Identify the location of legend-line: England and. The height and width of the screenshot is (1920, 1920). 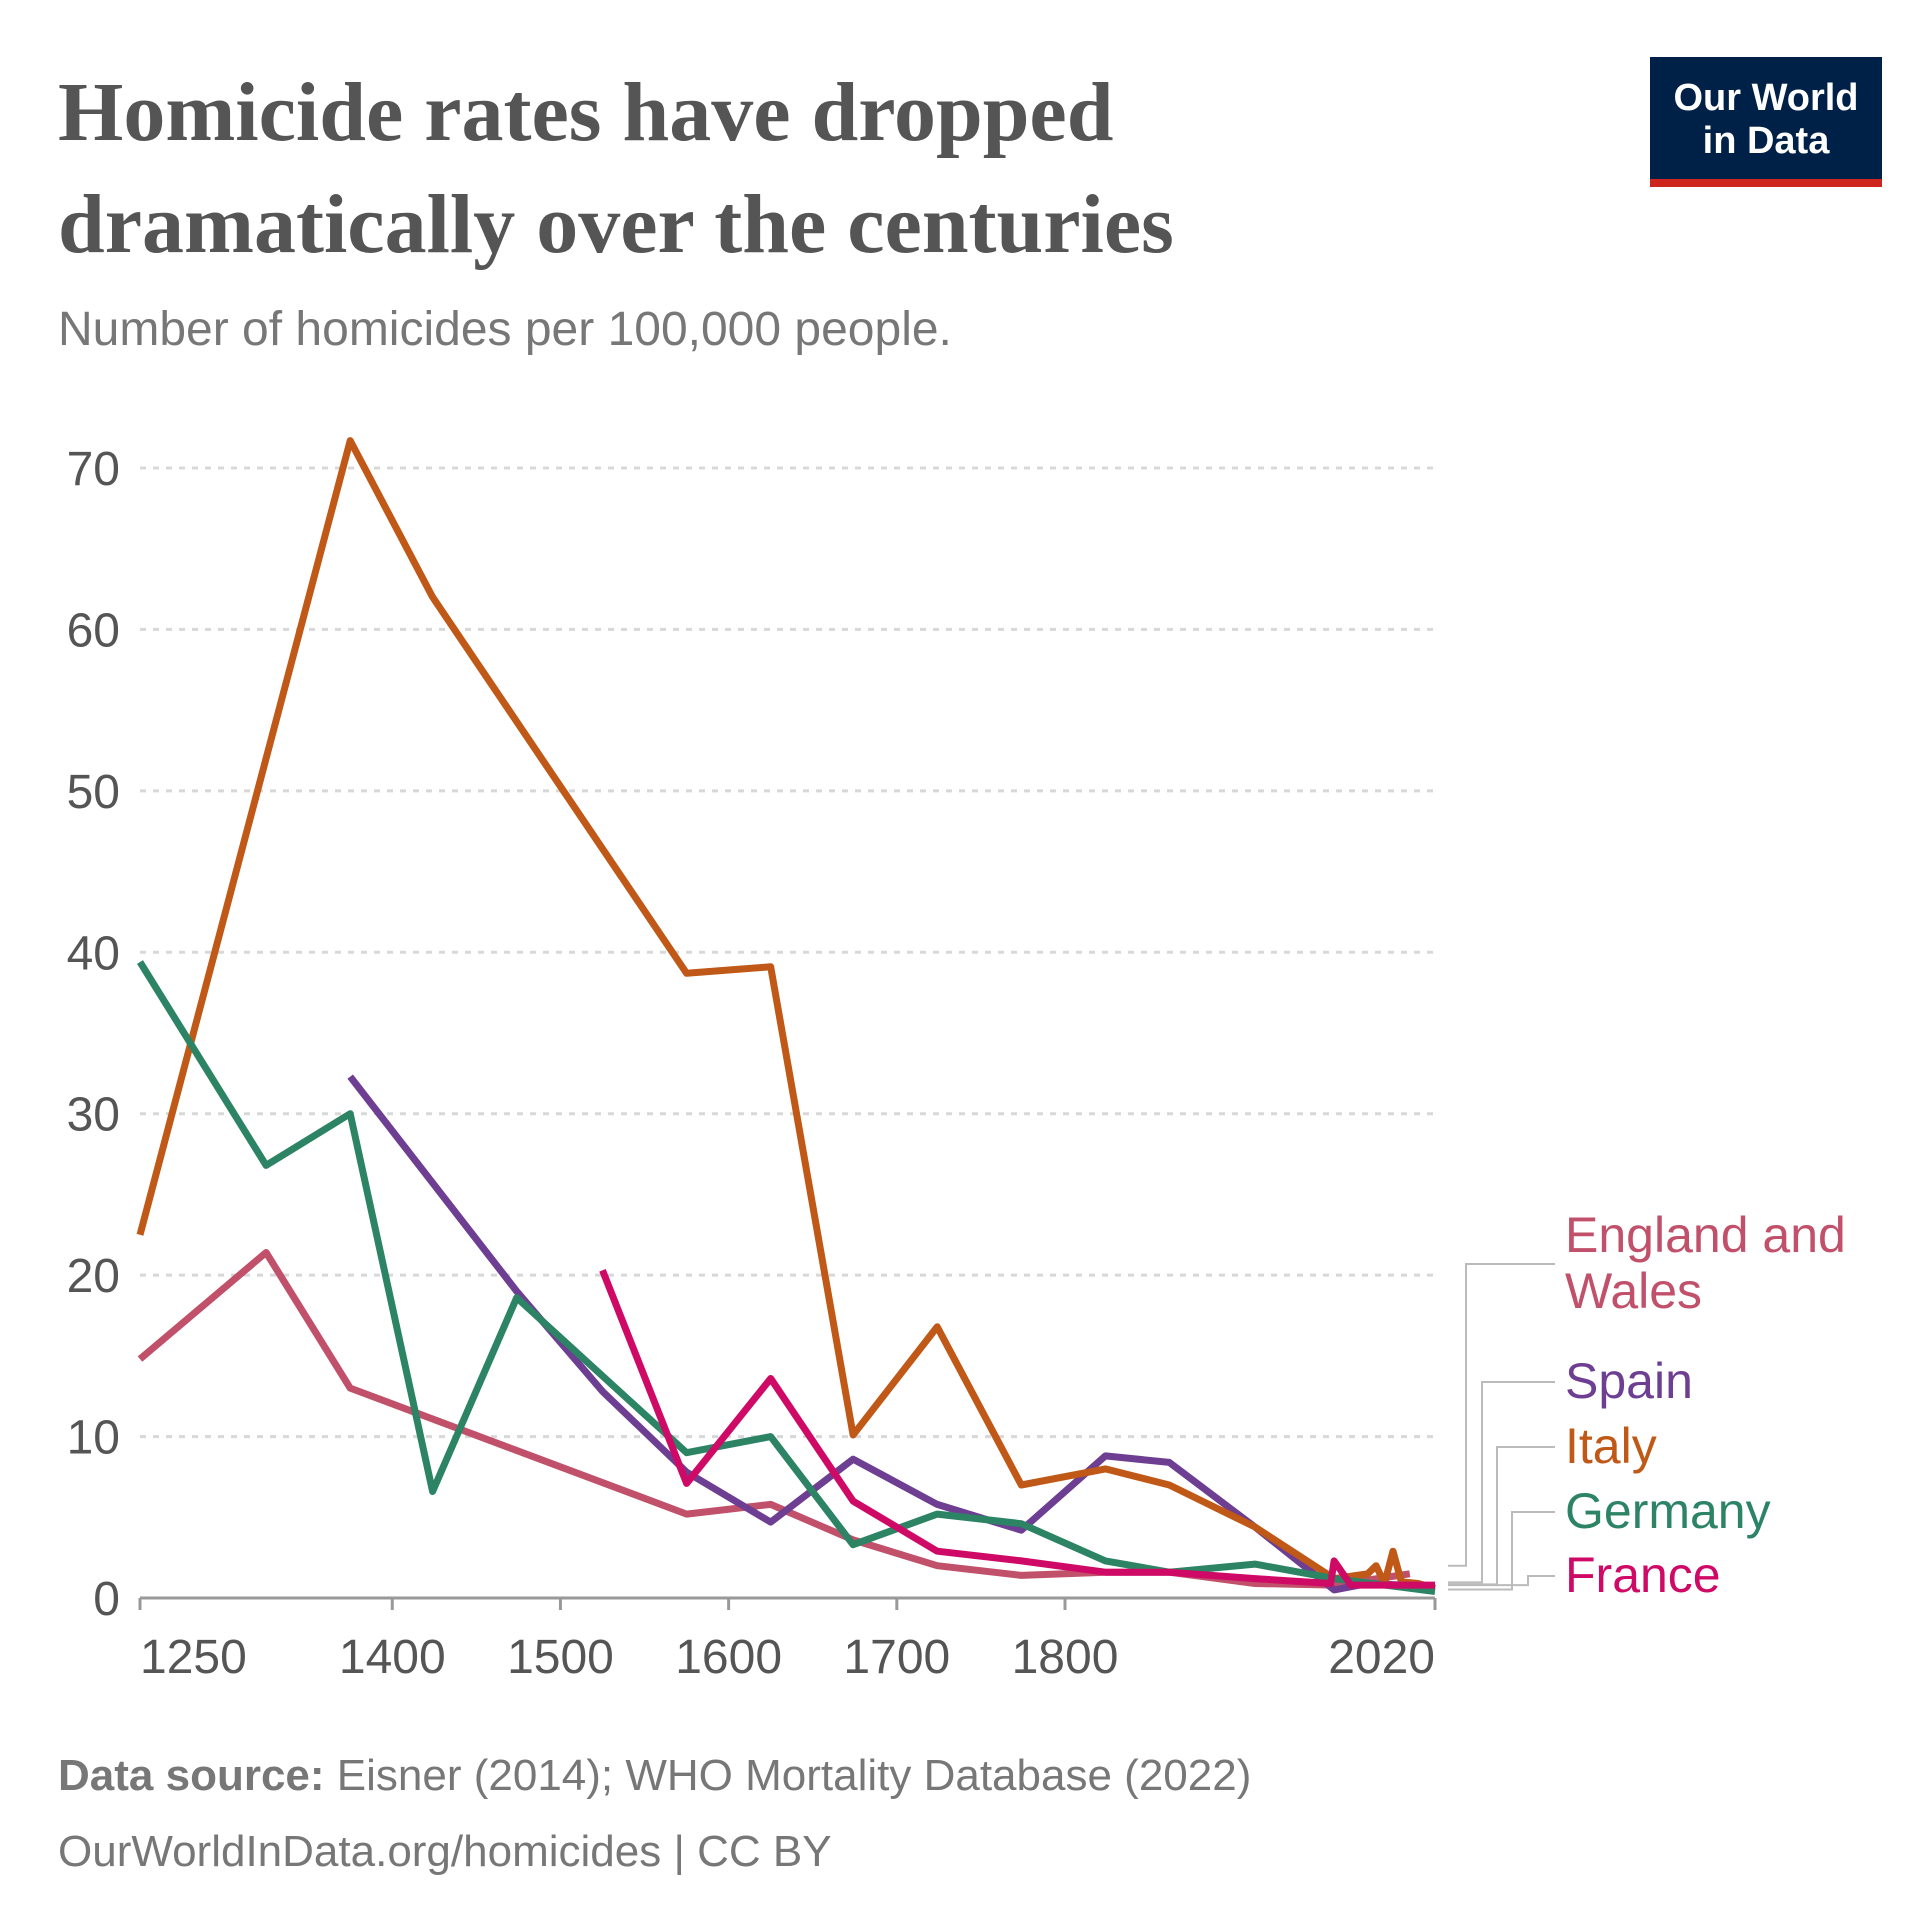
(1705, 1235).